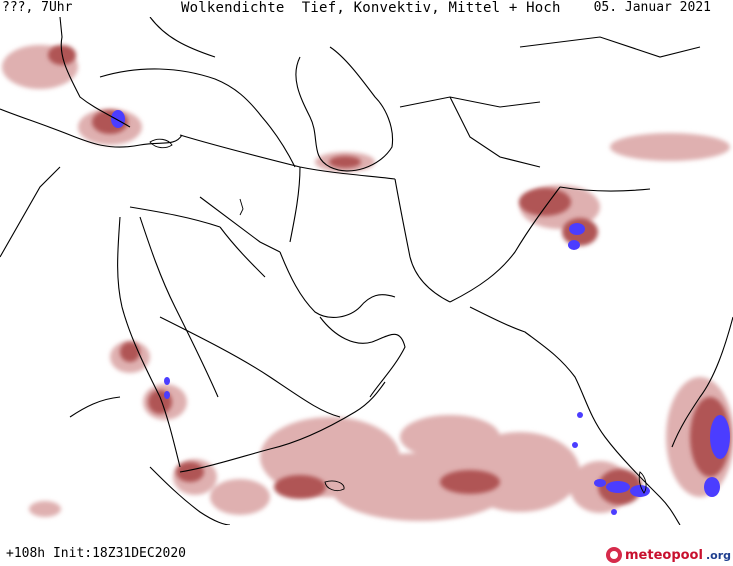 Image resolution: width=733 pixels, height=566 pixels. Describe the element at coordinates (96, 553) in the screenshot. I see `init-time-label: +108h Init:18Z31DEC2020` at that location.